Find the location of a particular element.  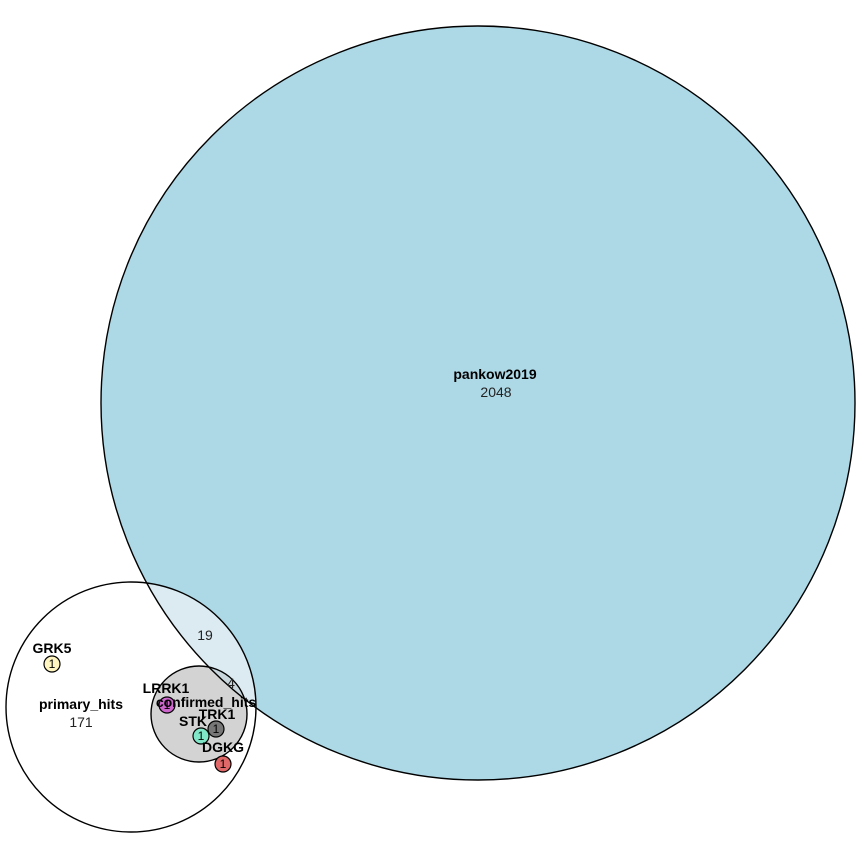

element-grk5-label: GRK5 is located at coordinates (52, 648).